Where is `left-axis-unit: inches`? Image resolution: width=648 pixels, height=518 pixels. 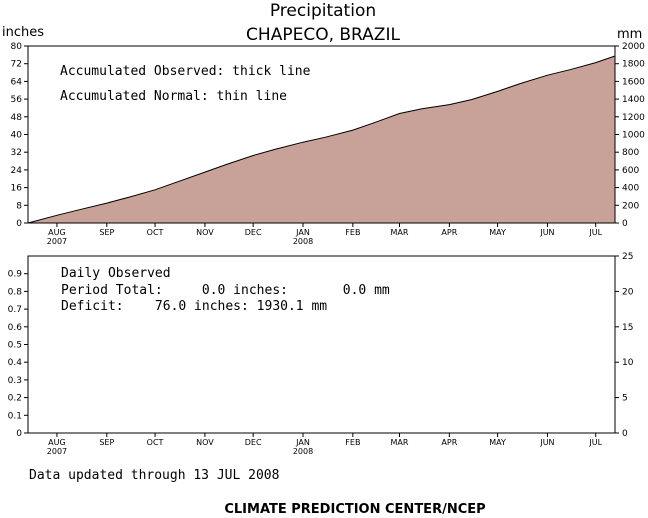 left-axis-unit: inches is located at coordinates (23, 32).